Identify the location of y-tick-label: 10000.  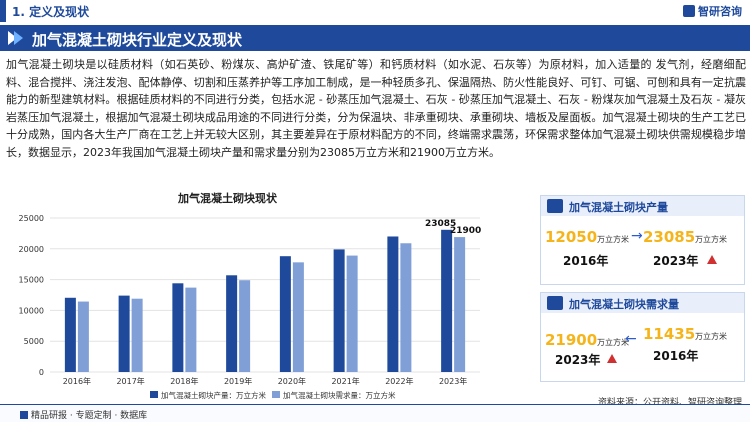
(31, 310).